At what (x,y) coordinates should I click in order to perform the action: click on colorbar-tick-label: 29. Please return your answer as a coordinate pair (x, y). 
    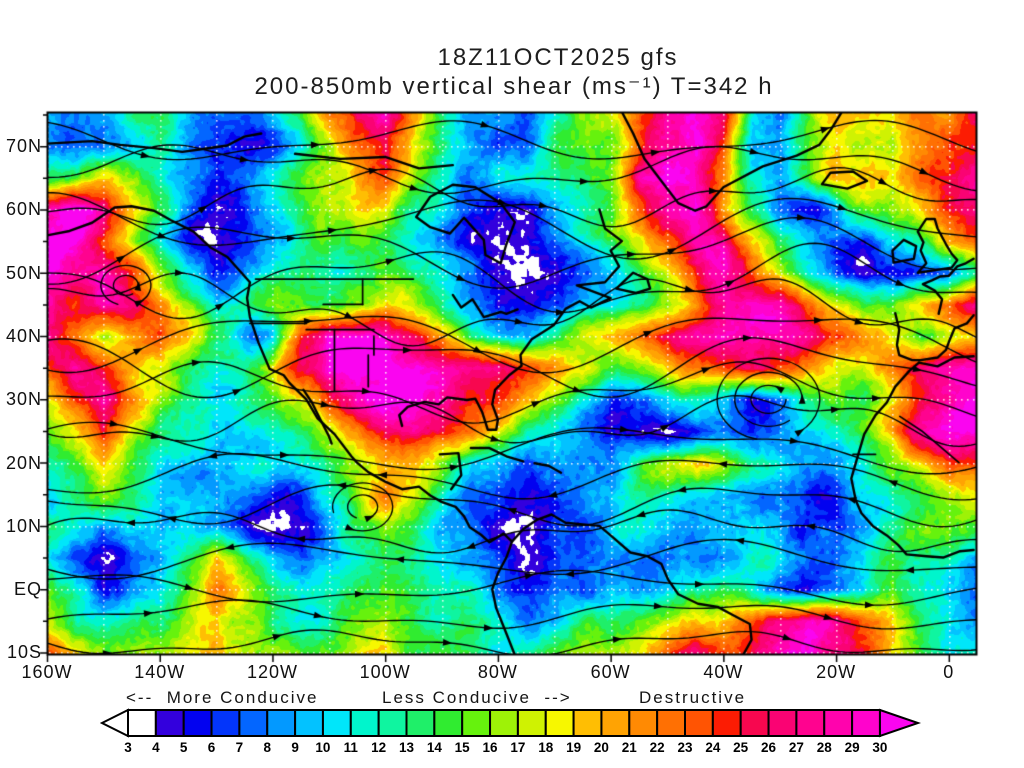
    Looking at the image, I should click on (852, 747).